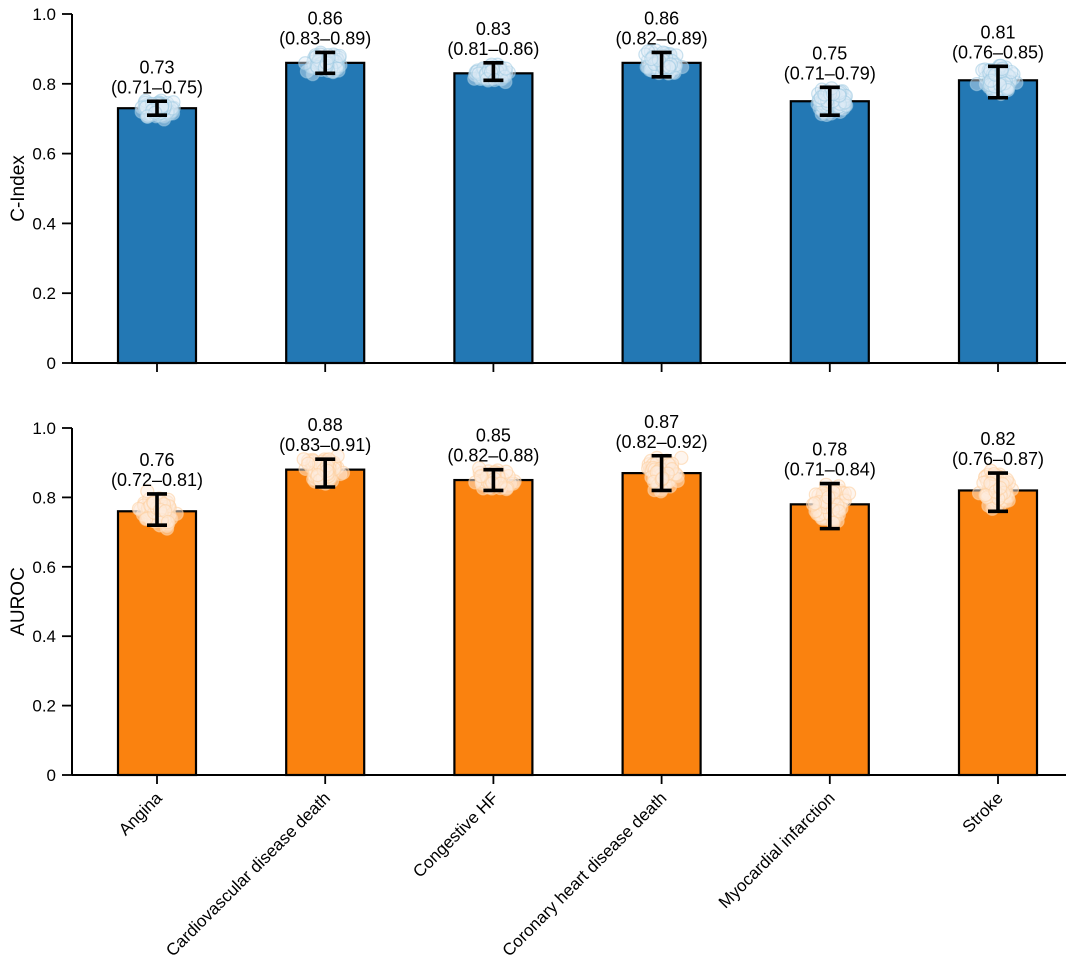  Describe the element at coordinates (997, 32) in the screenshot. I see `value-label: 0.81` at that location.